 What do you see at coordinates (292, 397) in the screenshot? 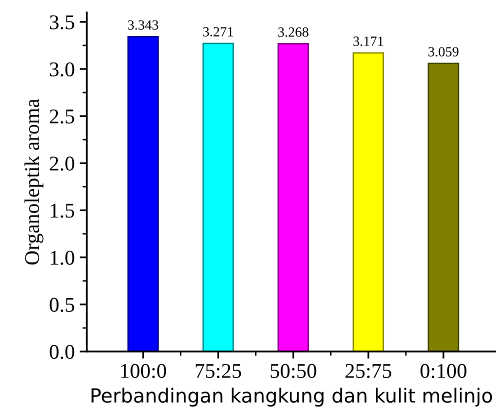
I see `x-axis-title: Perbandingan kangkung dan kulit melinjo` at bounding box center [292, 397].